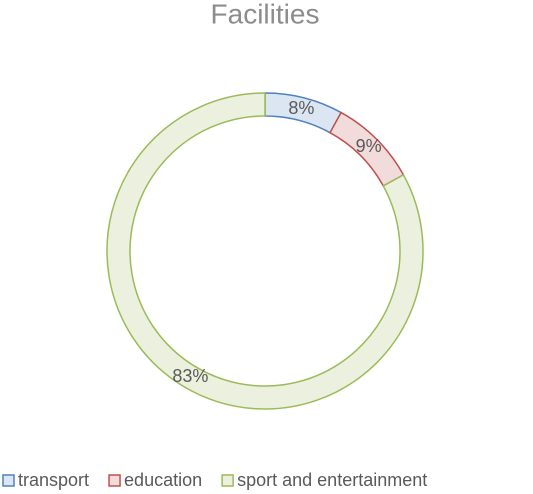  Describe the element at coordinates (369, 146) in the screenshot. I see `data-label: 9%` at that location.